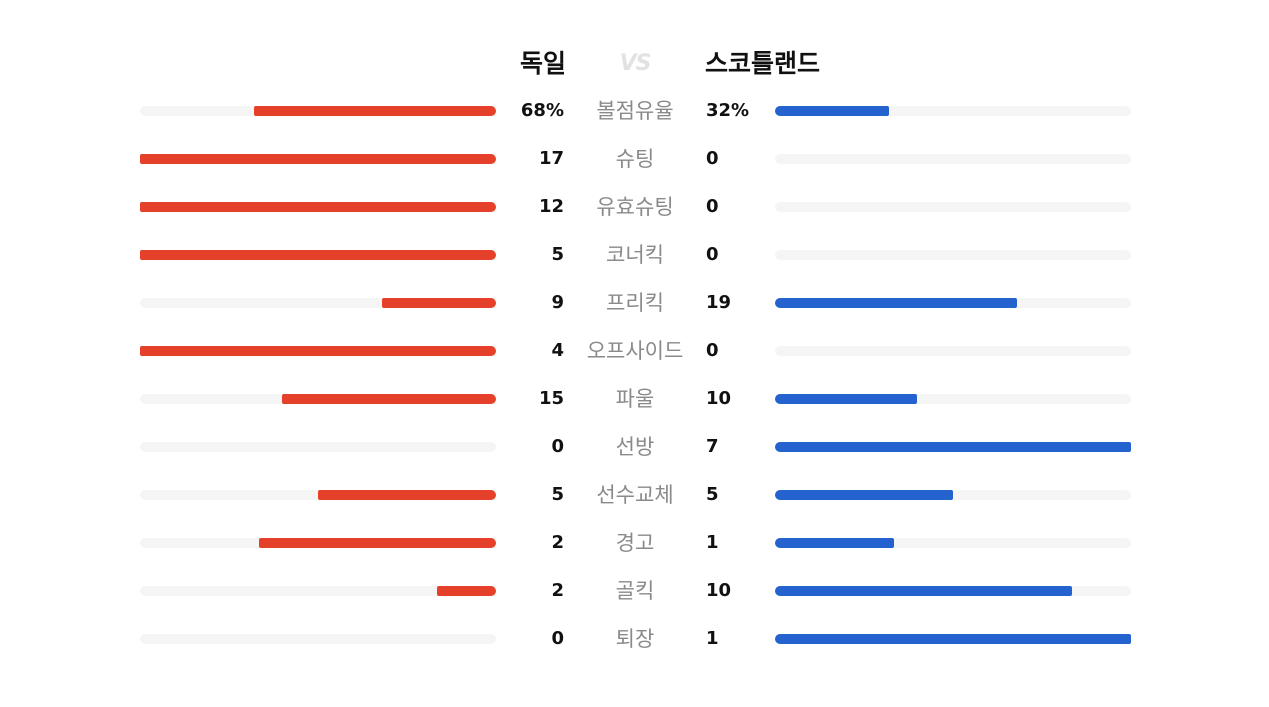  Describe the element at coordinates (542, 110) in the screenshot. I see `home-value-label: 68%` at that location.